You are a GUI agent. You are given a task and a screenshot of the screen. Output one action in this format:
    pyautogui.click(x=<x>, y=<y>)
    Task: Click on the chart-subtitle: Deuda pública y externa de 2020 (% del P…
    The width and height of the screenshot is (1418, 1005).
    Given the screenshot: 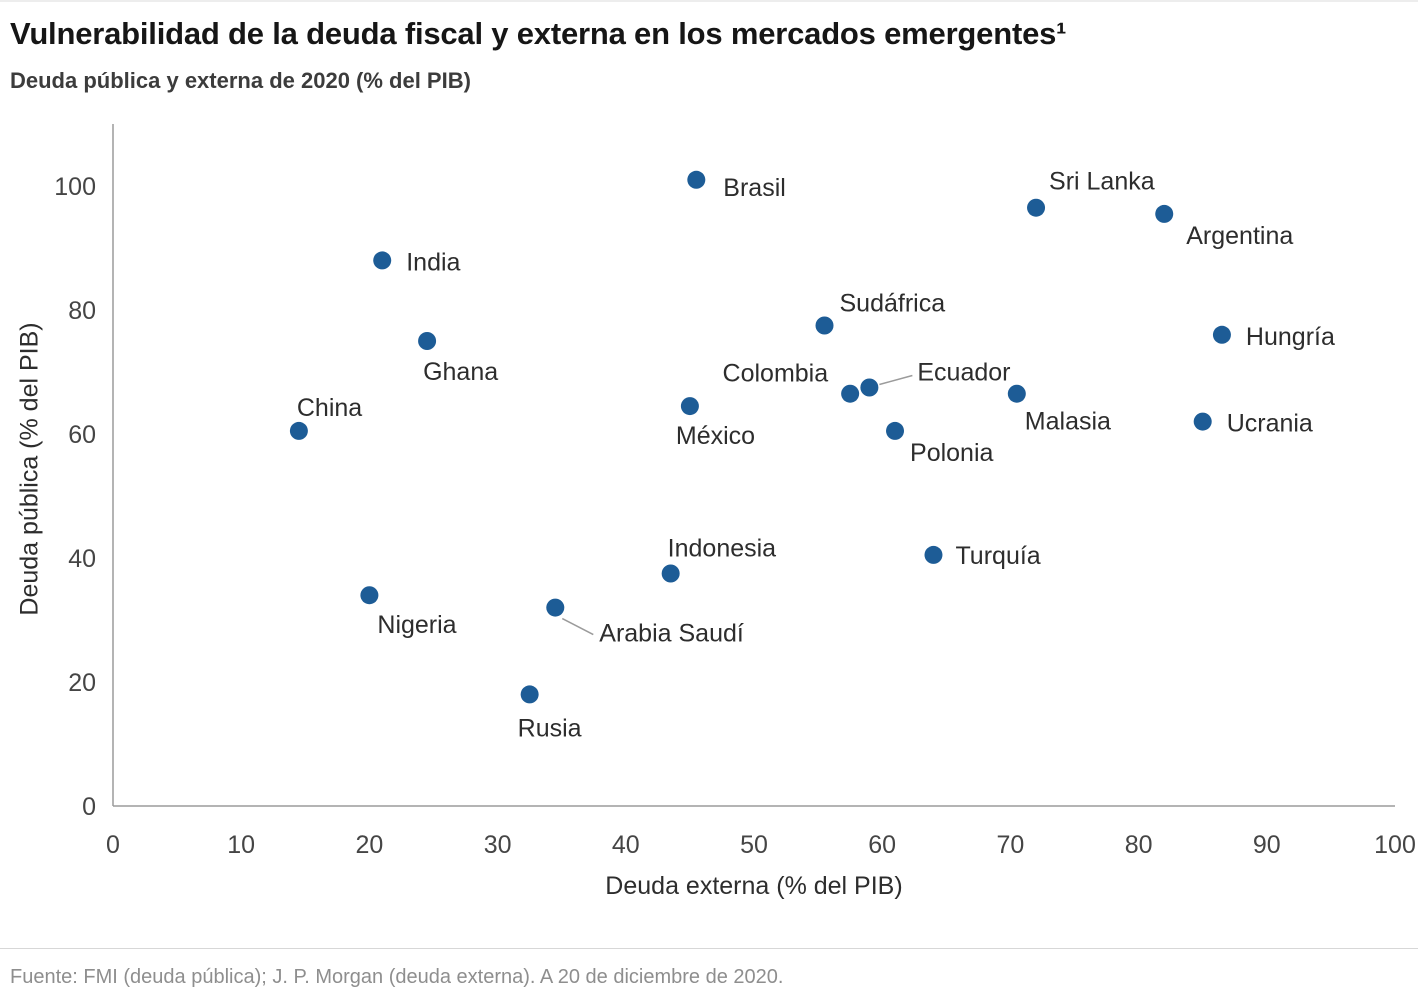 What is the action you would take?
    pyautogui.click(x=240, y=80)
    